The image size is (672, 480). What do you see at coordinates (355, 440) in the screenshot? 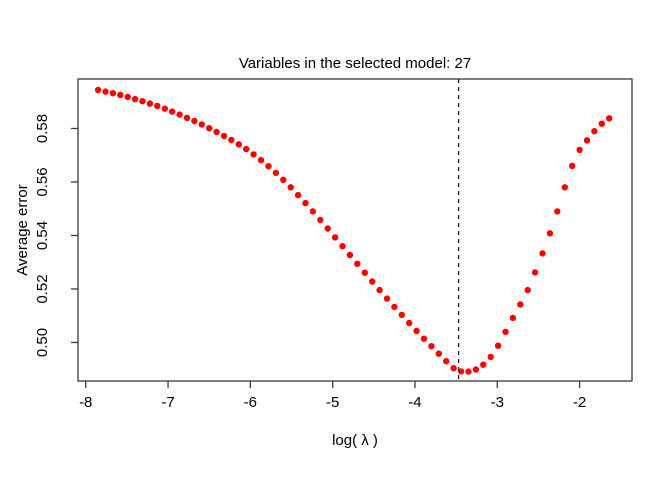
I see `x-axis-label: log( λ )` at bounding box center [355, 440].